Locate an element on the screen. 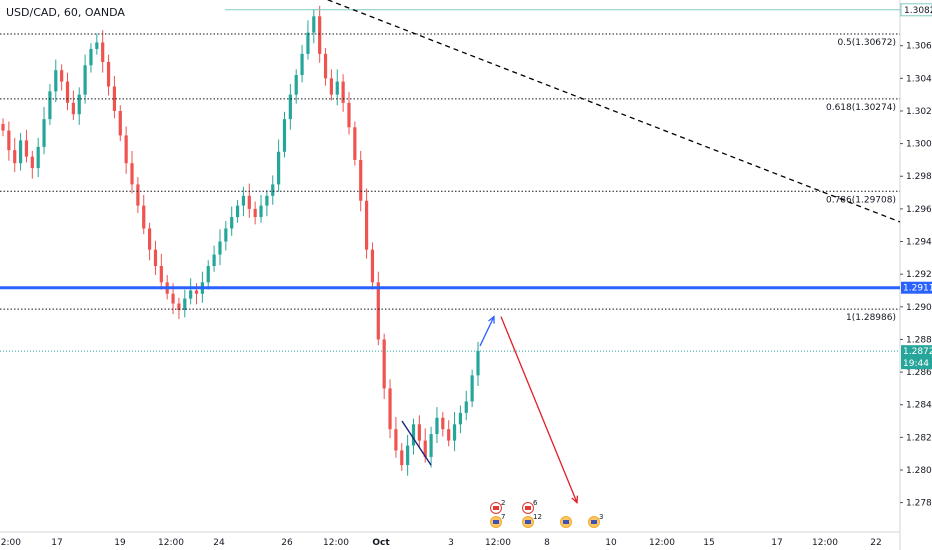 This screenshot has height=550, width=932. fib-level-label: 0.5(1.30672) is located at coordinates (866, 43).